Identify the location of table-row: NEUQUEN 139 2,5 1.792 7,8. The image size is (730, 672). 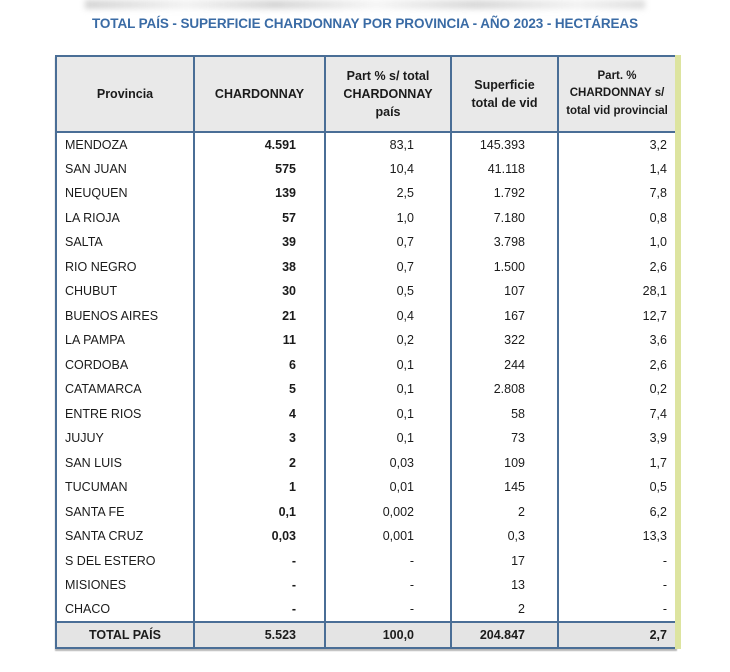
(366, 193).